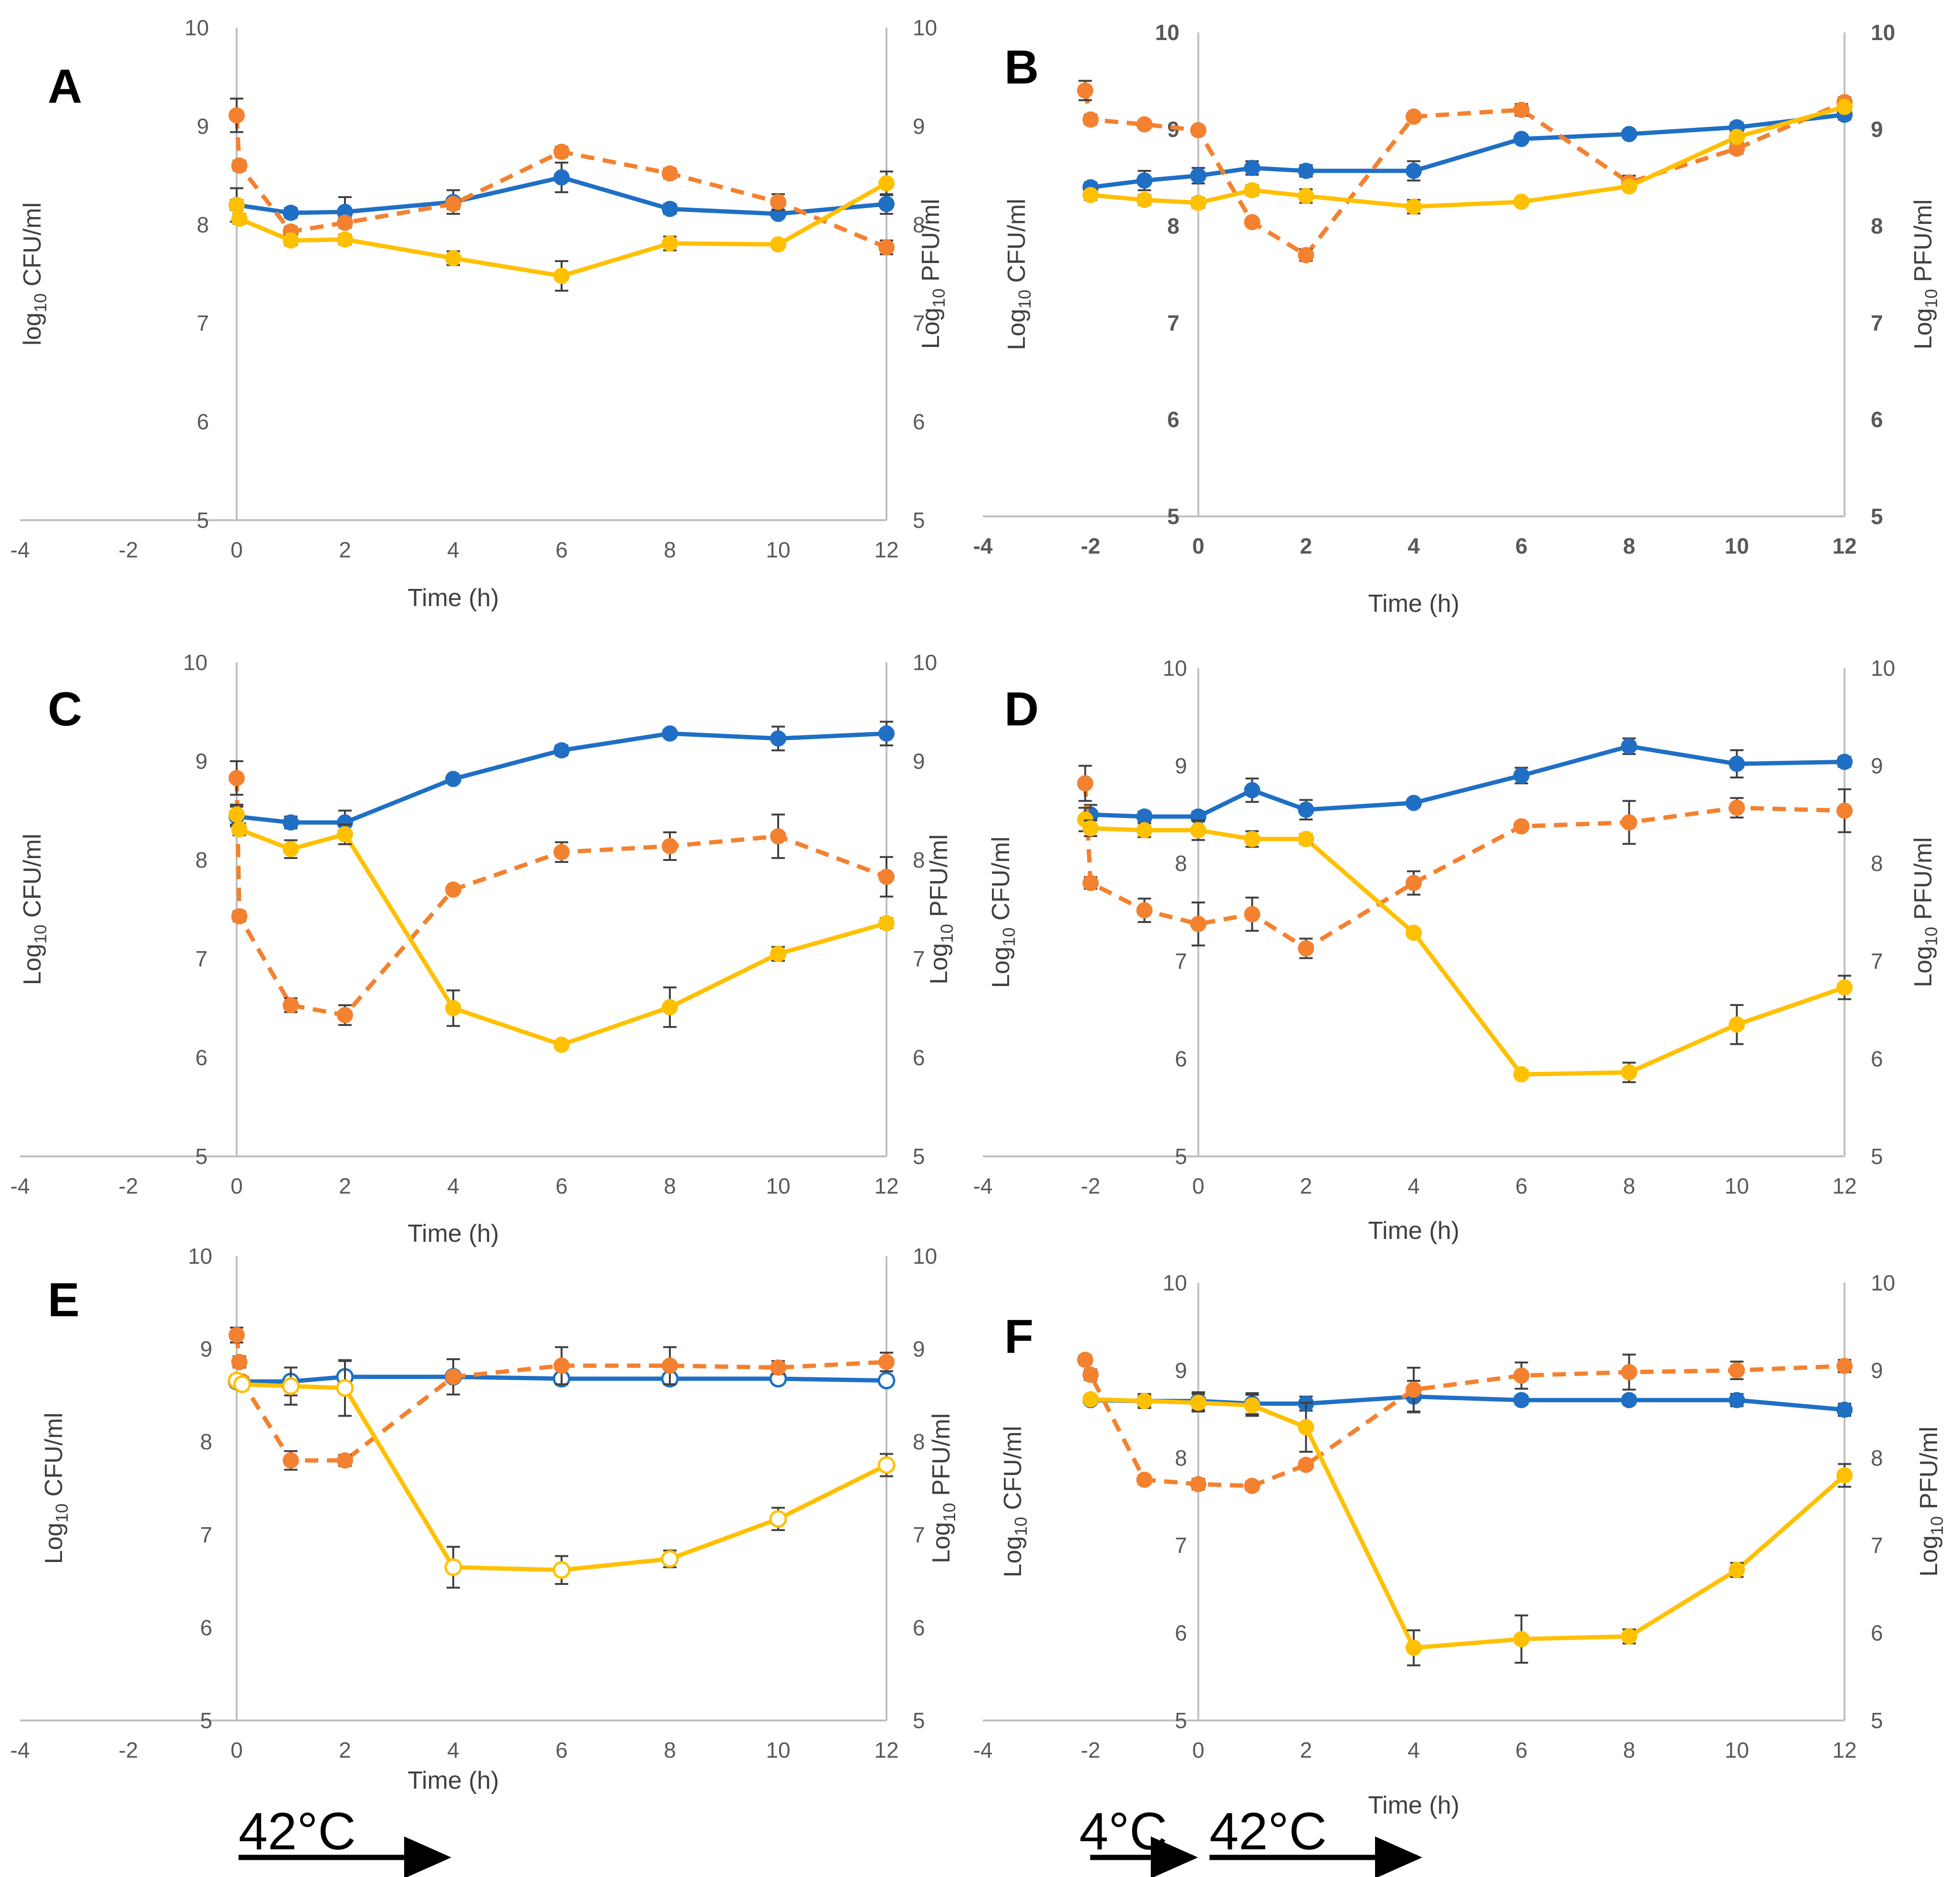  I want to click on panel-letter: A, so click(65, 86).